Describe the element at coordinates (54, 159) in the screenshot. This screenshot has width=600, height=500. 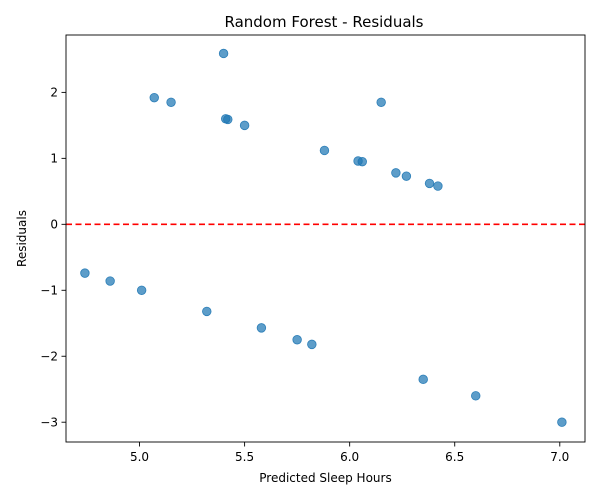
I see `y-tick-label: 1` at that location.